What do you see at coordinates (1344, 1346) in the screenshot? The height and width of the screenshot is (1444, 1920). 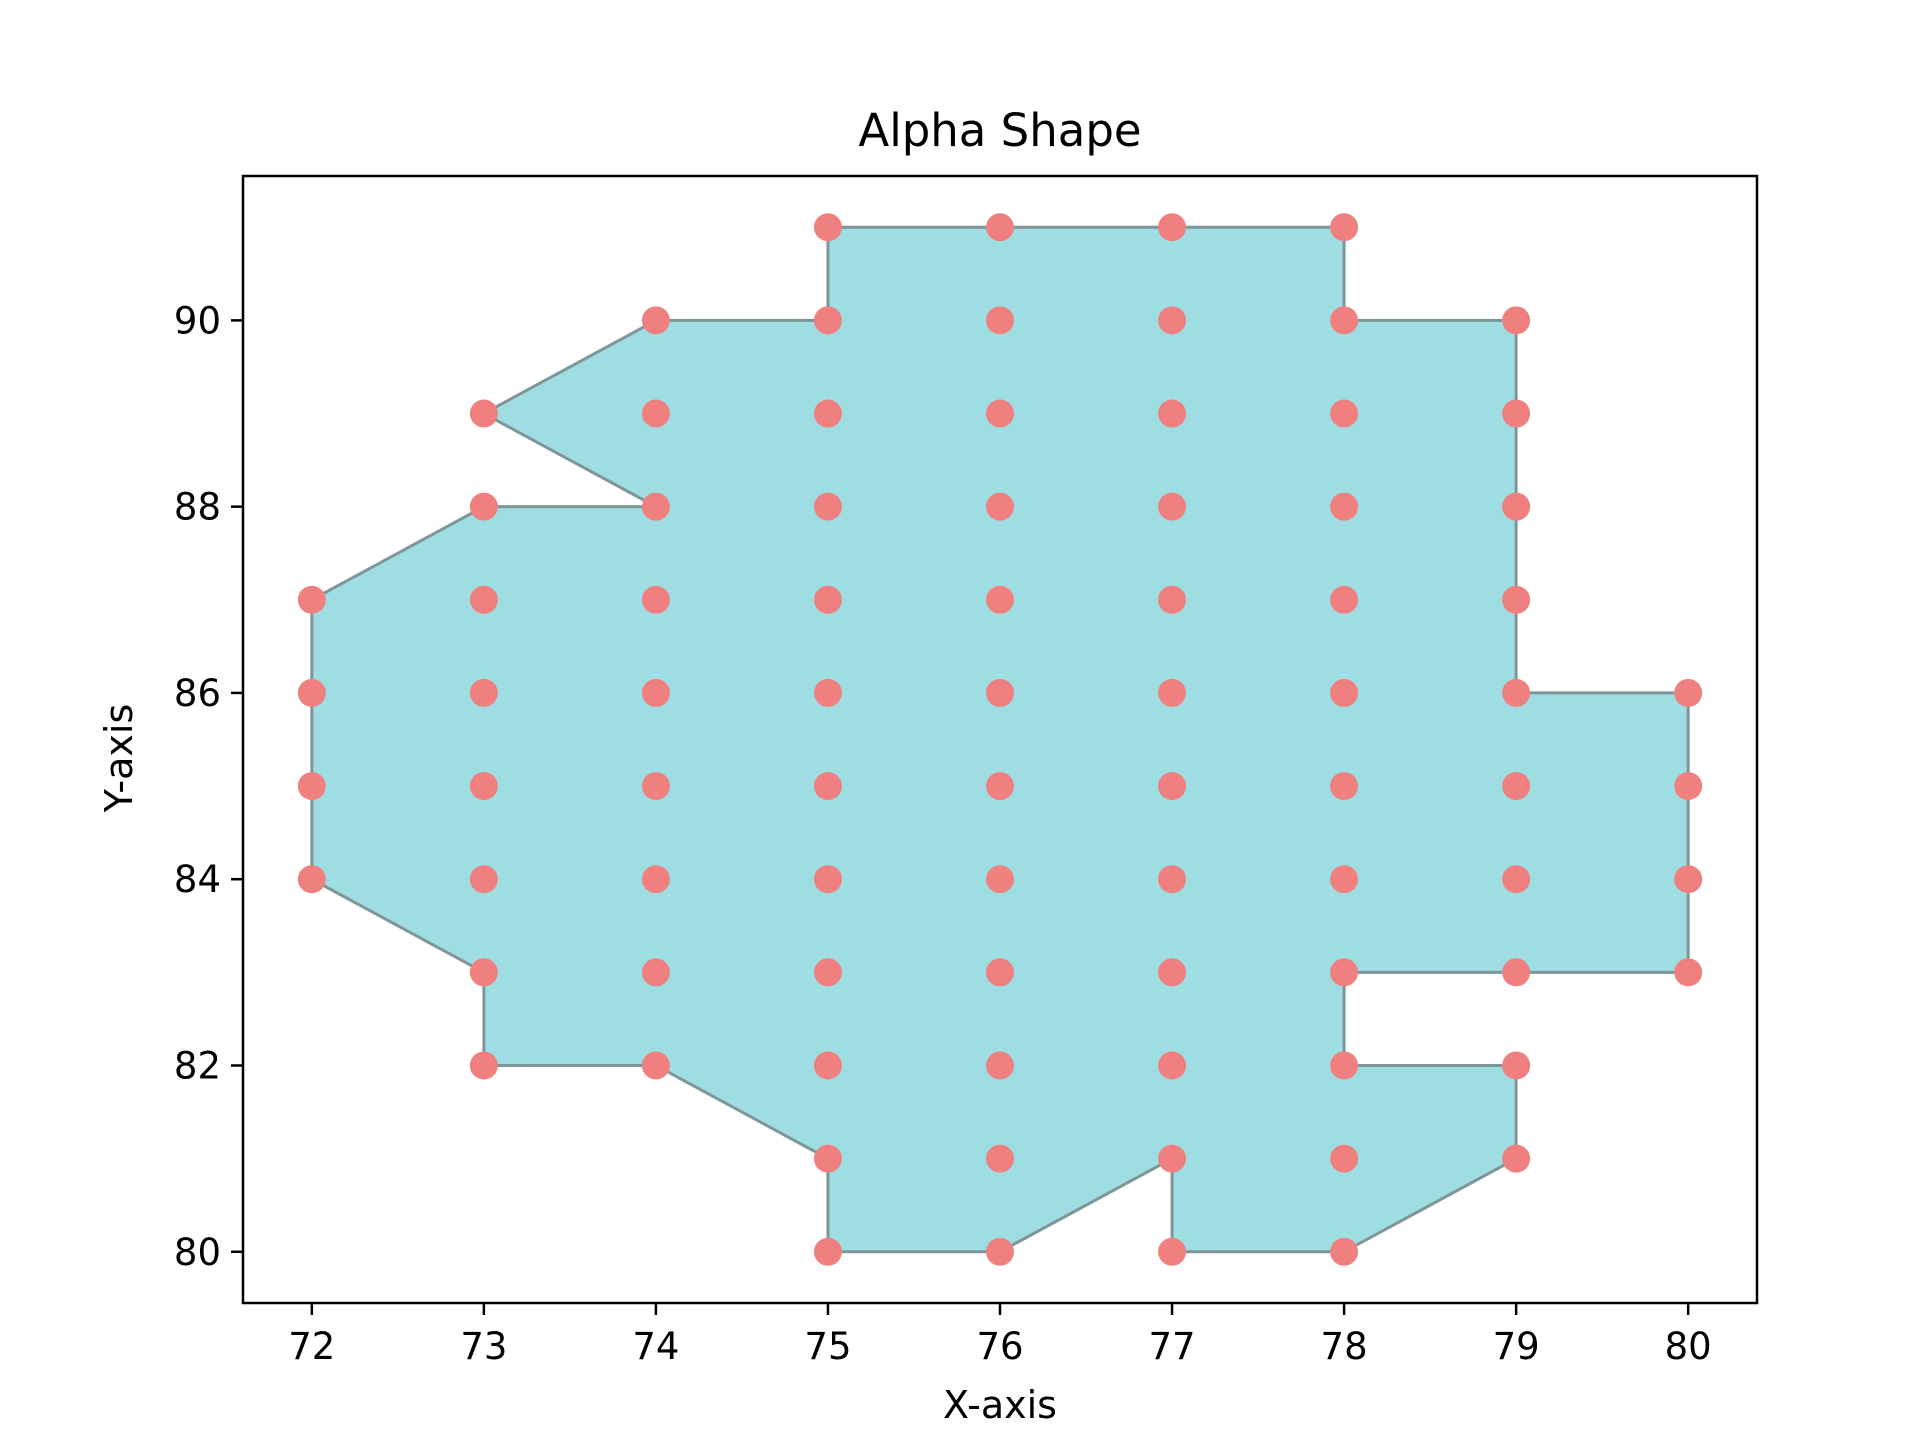 I see `x-tick-label: 78` at bounding box center [1344, 1346].